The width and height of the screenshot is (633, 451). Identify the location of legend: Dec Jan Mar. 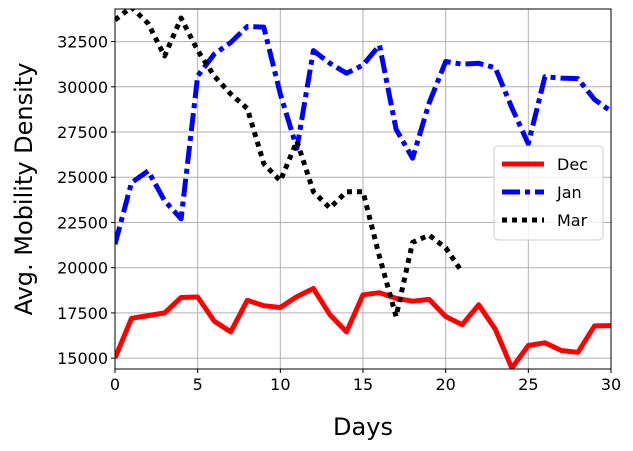
(548, 193).